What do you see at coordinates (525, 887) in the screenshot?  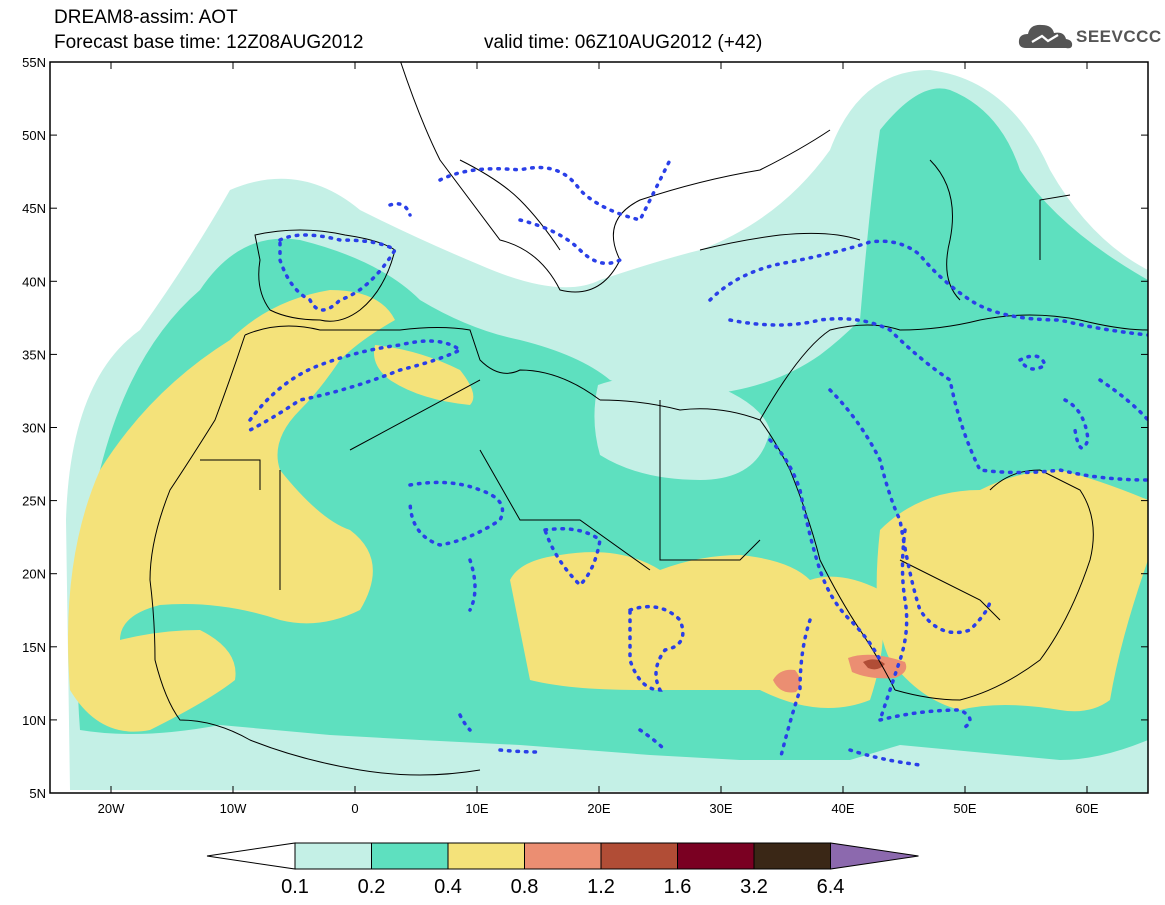 I see `colorbar-level-label: 0.8` at bounding box center [525, 887].